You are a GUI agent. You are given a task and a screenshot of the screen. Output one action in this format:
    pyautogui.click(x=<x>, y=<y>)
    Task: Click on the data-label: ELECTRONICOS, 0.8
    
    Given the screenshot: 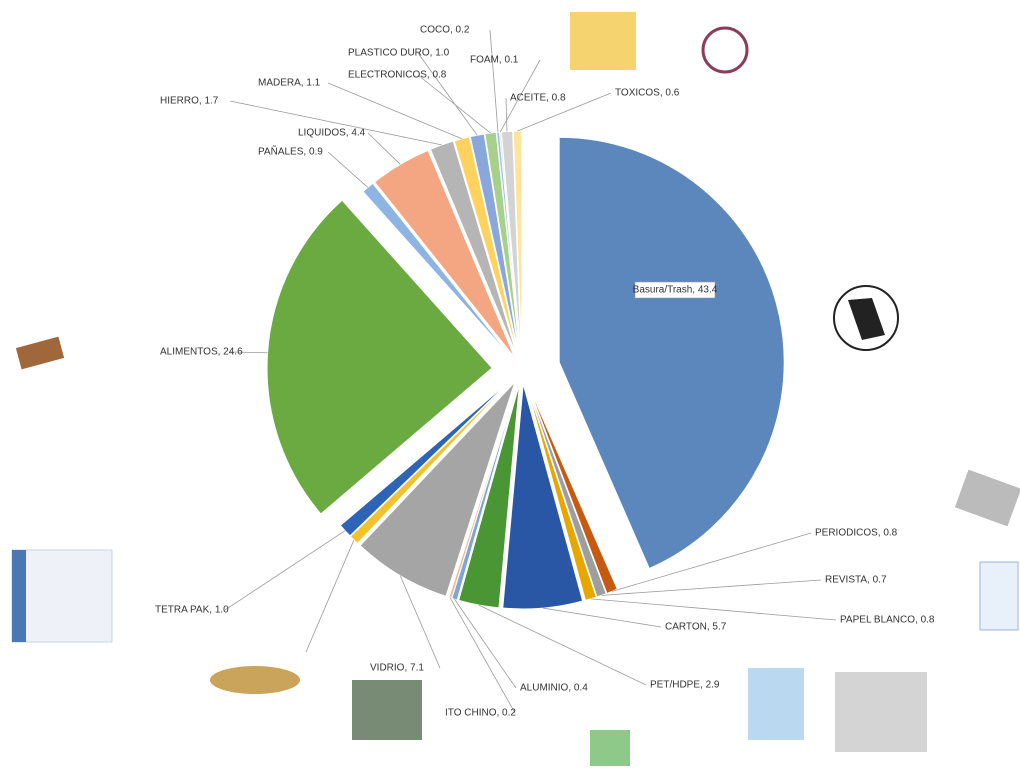 What is the action you would take?
    pyautogui.click(x=397, y=75)
    